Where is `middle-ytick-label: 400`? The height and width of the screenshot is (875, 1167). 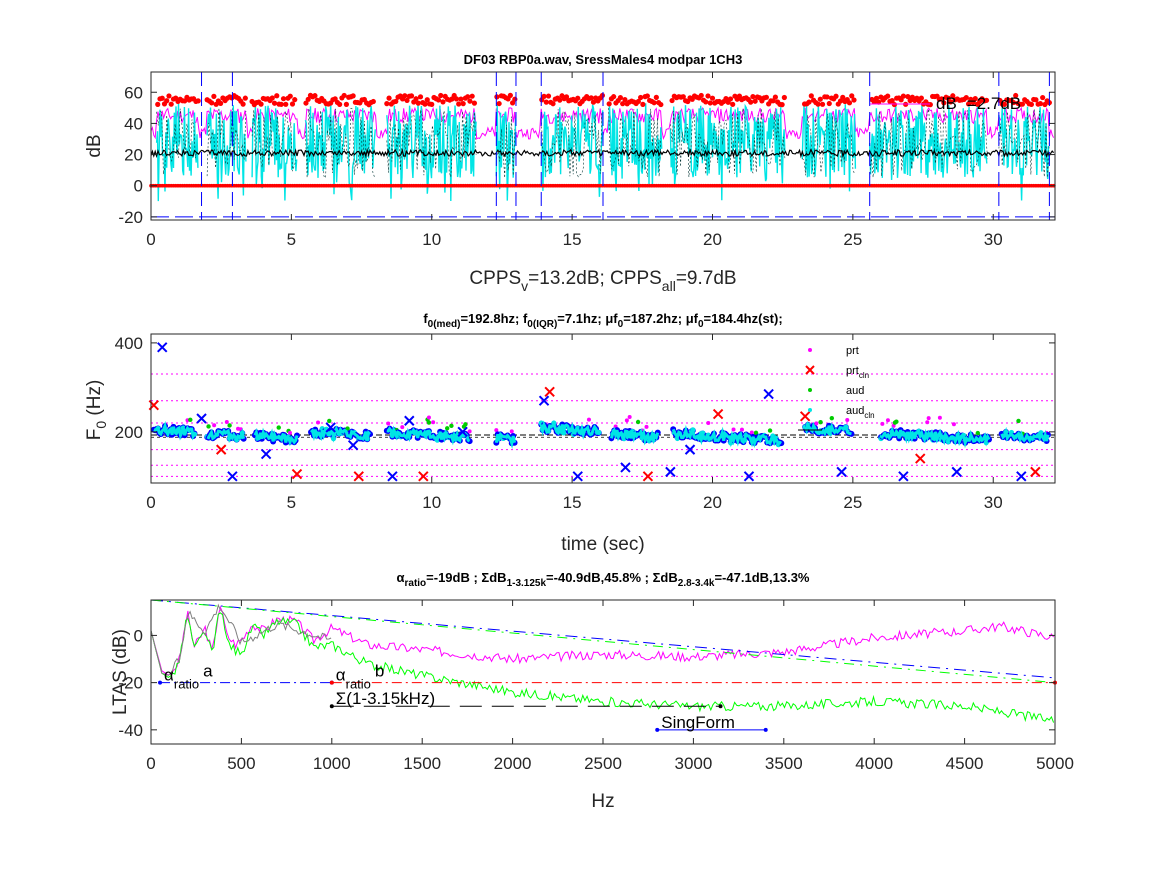 middle-ytick-label: 400 is located at coordinates (129, 343).